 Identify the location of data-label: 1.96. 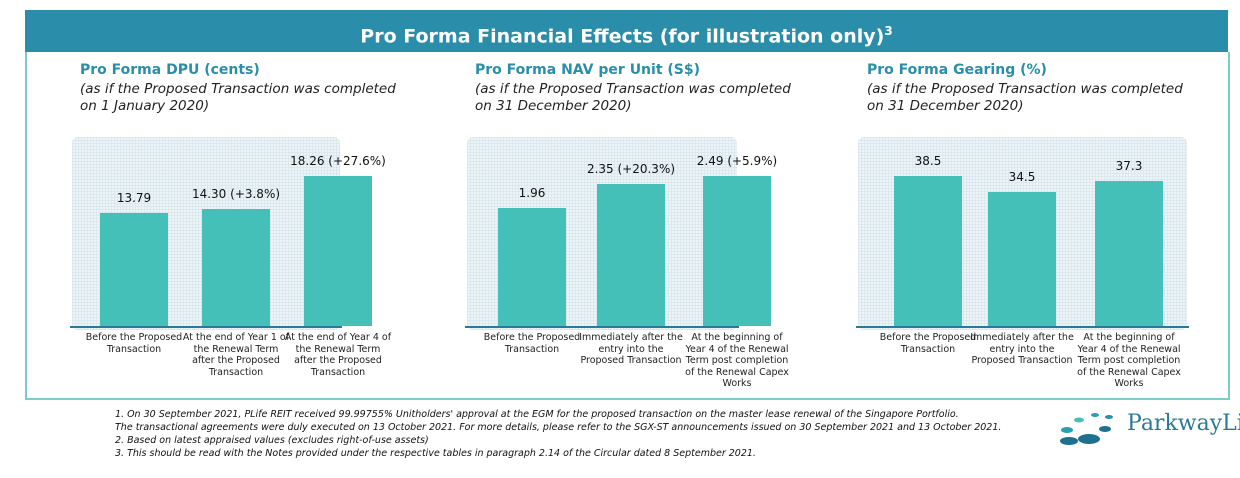
(532, 193).